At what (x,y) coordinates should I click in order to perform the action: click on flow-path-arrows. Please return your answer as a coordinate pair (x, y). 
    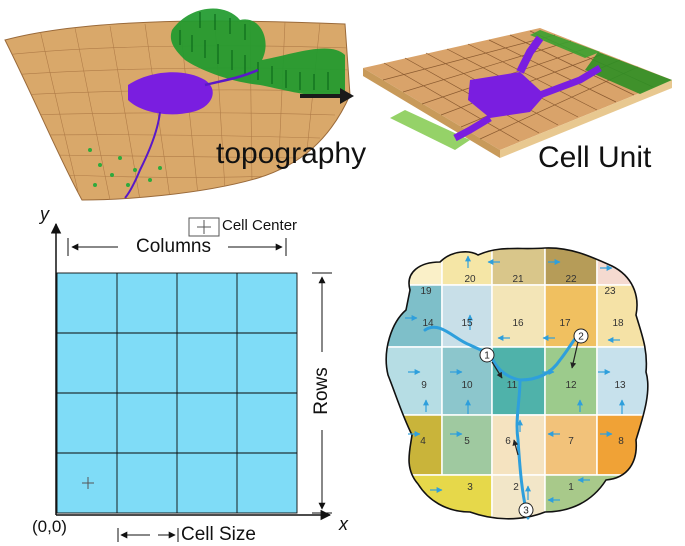
    Looking at the image, I should click on (535, 398).